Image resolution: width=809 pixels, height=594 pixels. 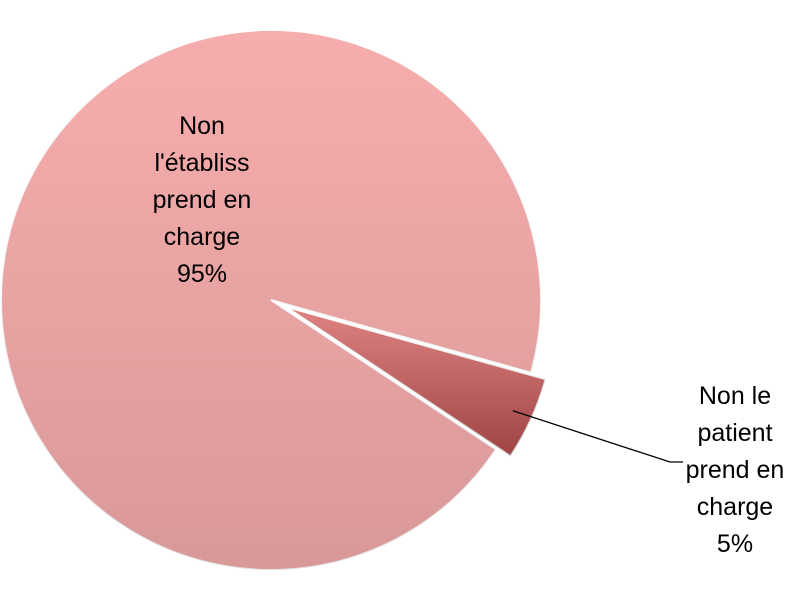 I want to click on data-label: Non l'établiss prend en charge 95%, so click(x=202, y=200).